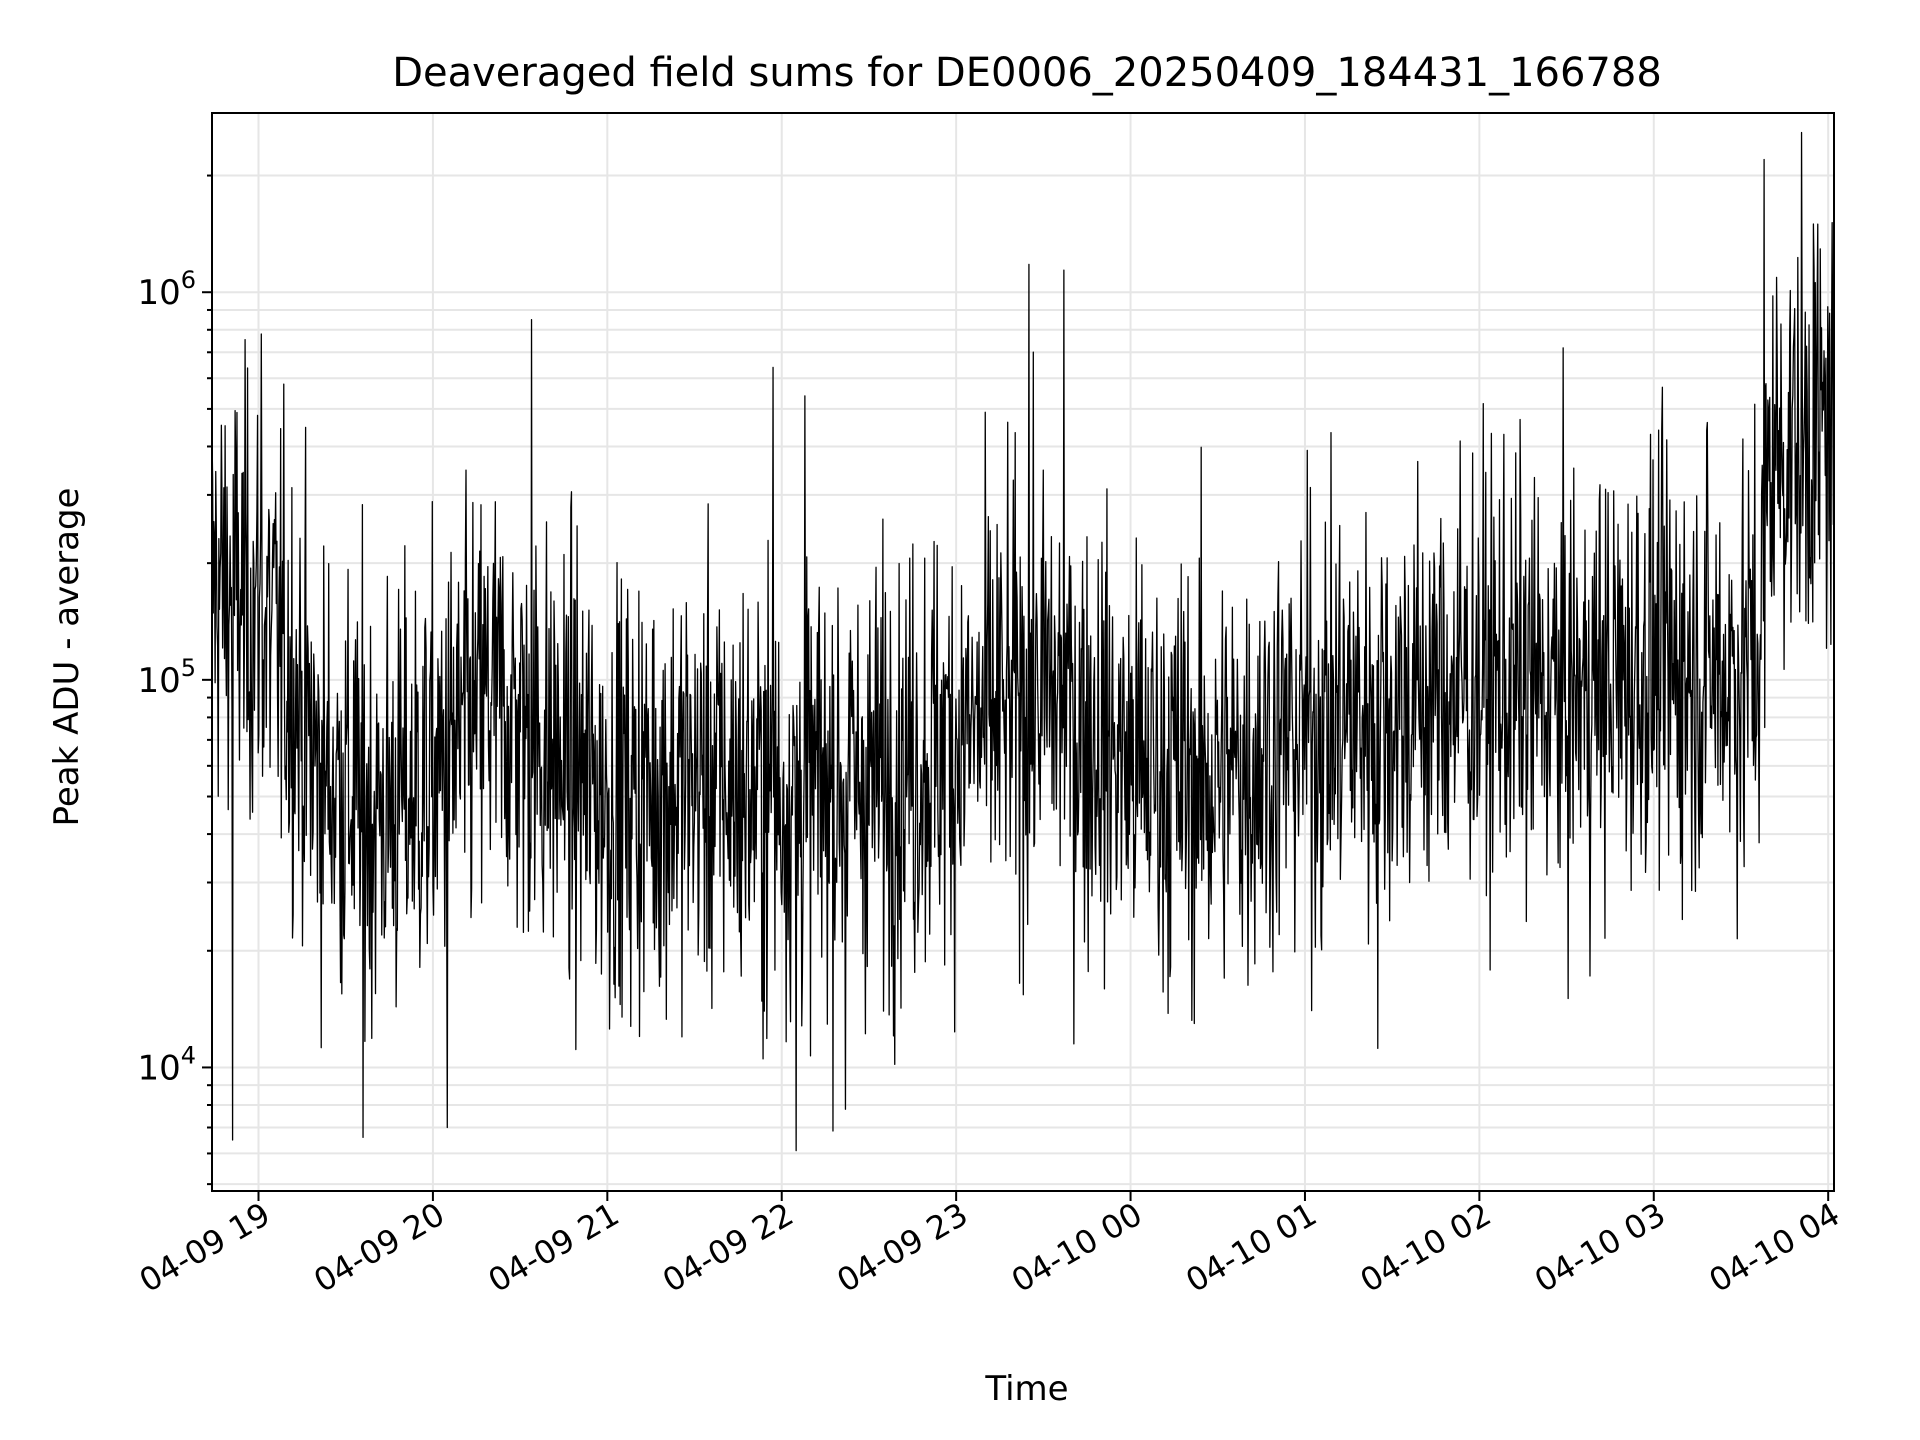 The width and height of the screenshot is (1920, 1440). What do you see at coordinates (1026, 1389) in the screenshot?
I see `x-axis-label: Time` at bounding box center [1026, 1389].